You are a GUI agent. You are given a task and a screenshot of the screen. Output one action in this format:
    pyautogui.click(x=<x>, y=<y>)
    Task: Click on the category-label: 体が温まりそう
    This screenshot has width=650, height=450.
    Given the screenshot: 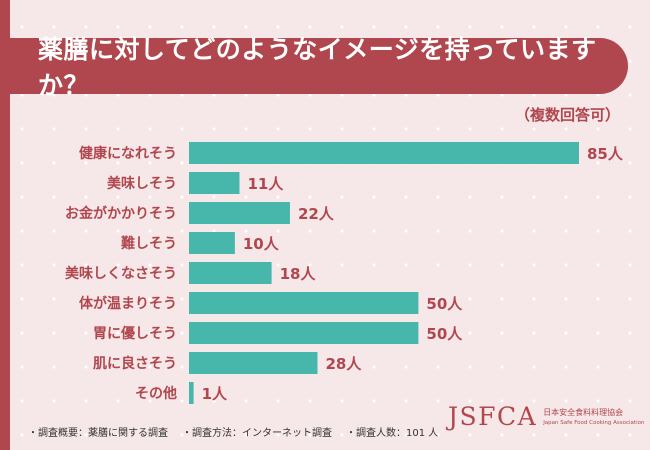 What is the action you would take?
    pyautogui.click(x=128, y=303)
    